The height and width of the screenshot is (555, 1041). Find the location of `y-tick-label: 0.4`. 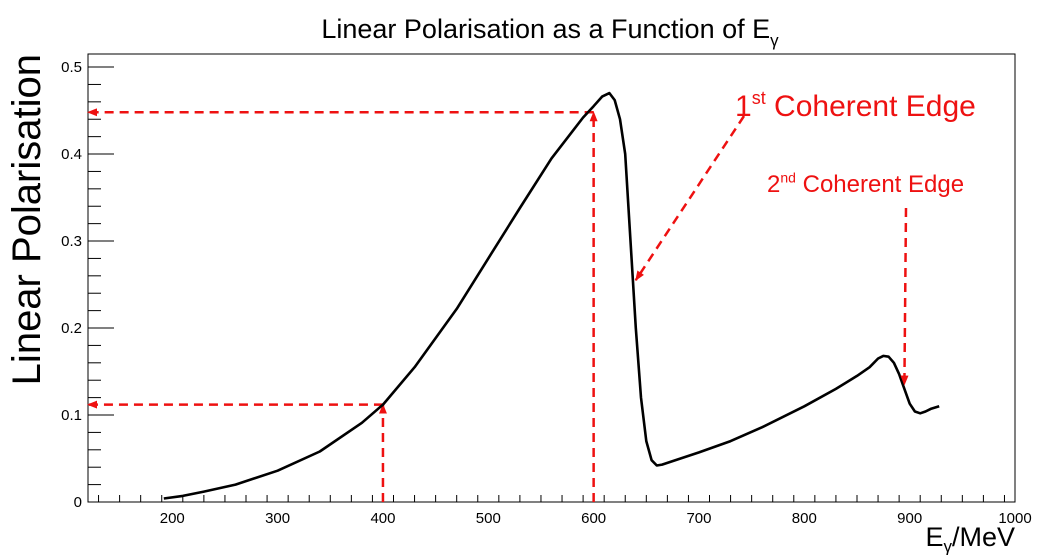

y-tick-label: 0.4 is located at coordinates (71, 154).